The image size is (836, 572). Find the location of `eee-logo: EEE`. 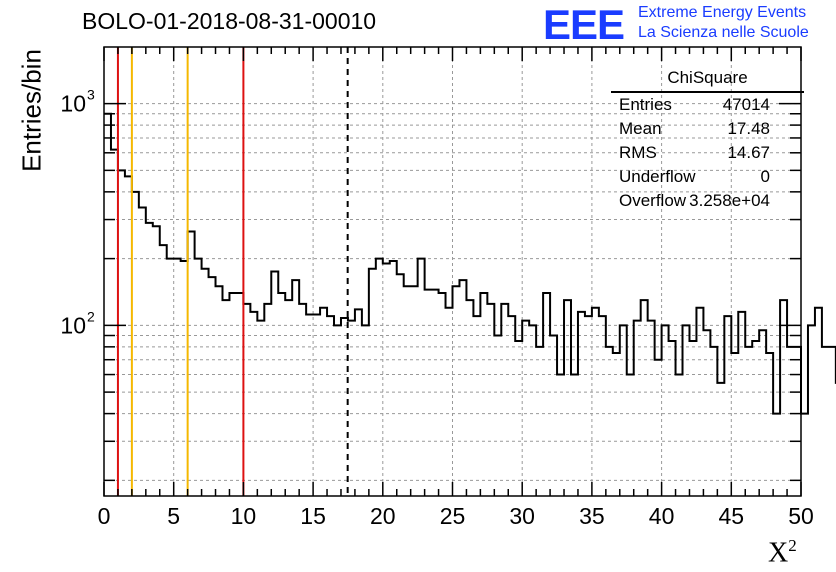

eee-logo: EEE is located at coordinates (584, 24).